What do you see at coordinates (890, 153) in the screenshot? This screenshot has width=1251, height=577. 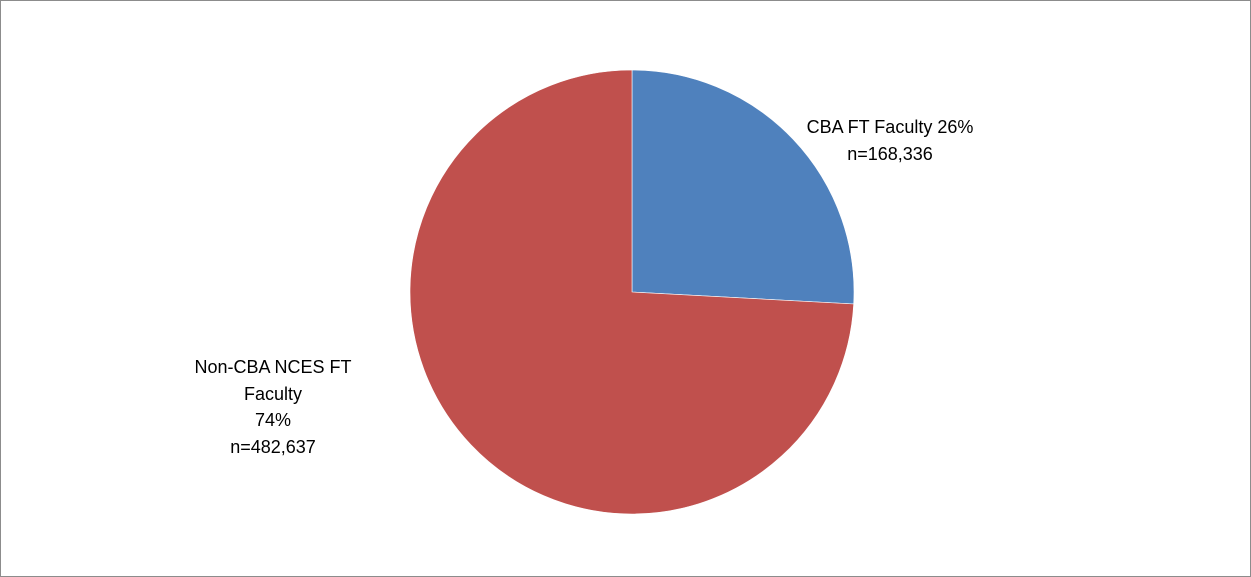 I see `count-label: n=168,336` at bounding box center [890, 153].